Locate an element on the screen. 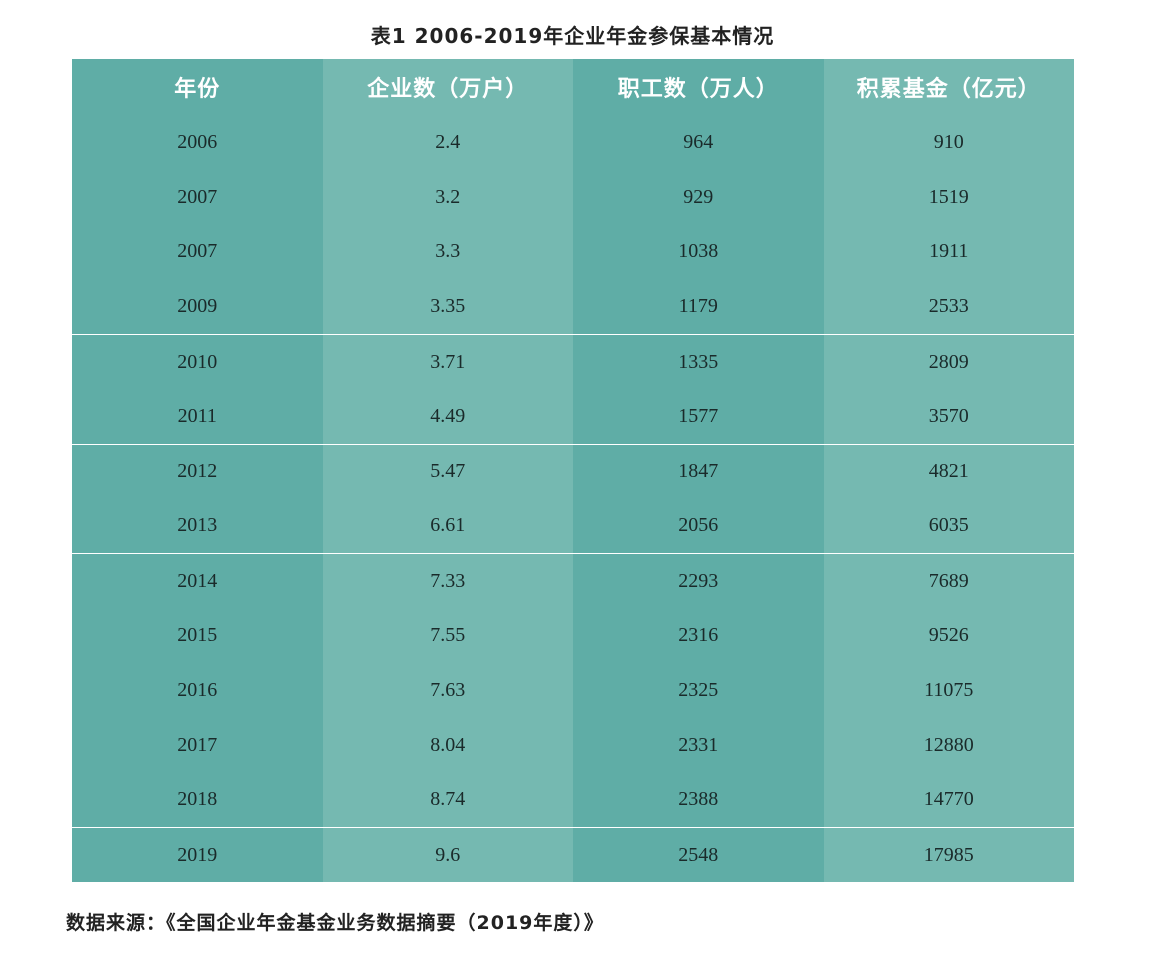 The height and width of the screenshot is (953, 1167). cell-fund: 3570 is located at coordinates (948, 416).